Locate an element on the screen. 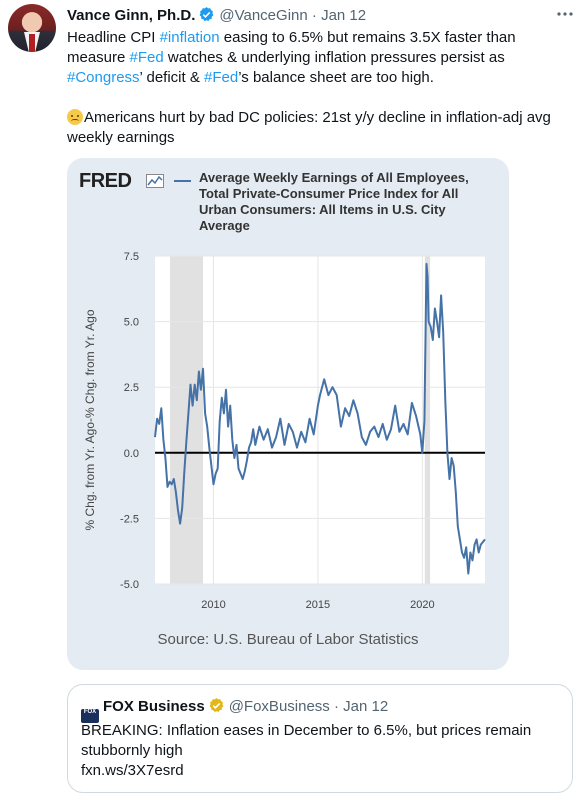 The width and height of the screenshot is (585, 795). y-tick-label: -5.0 is located at coordinates (129, 585).